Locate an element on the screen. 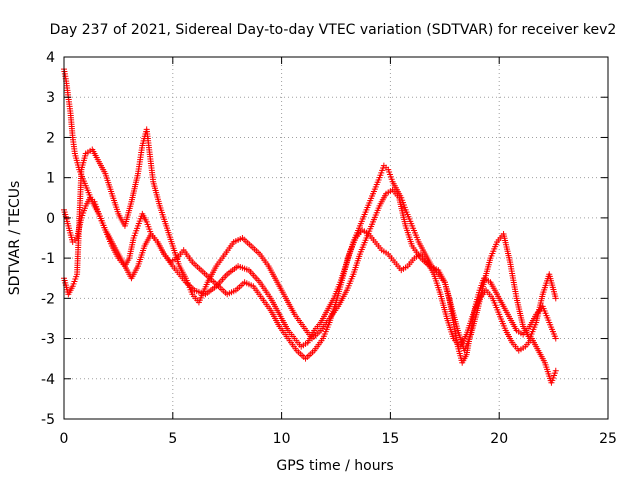 This screenshot has width=640, height=480. y-tick-label: 2 is located at coordinates (50, 138).